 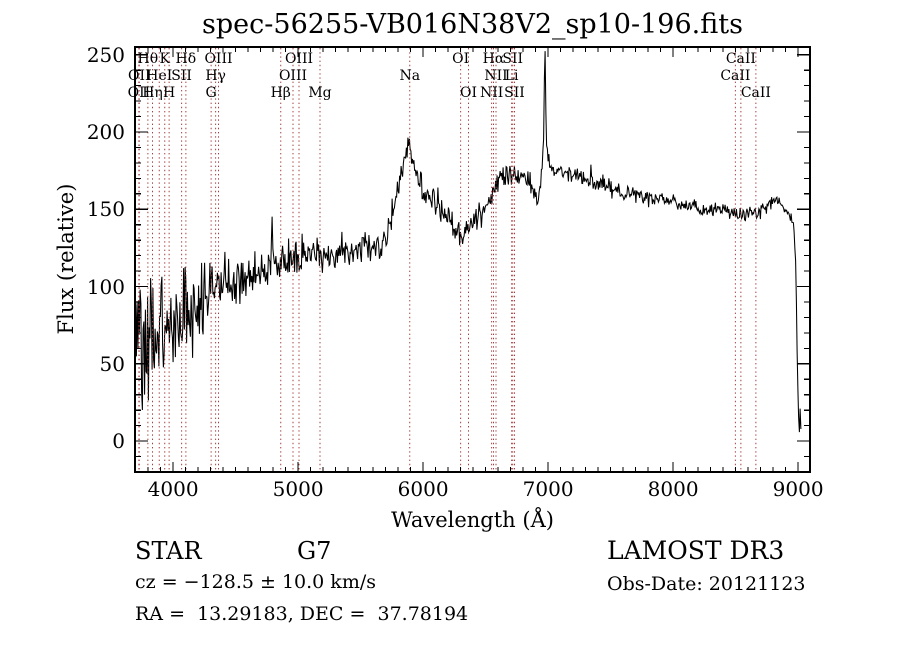 What do you see at coordinates (152, 93) in the screenshot?
I see `spectral-line-label: Hη` at bounding box center [152, 93].